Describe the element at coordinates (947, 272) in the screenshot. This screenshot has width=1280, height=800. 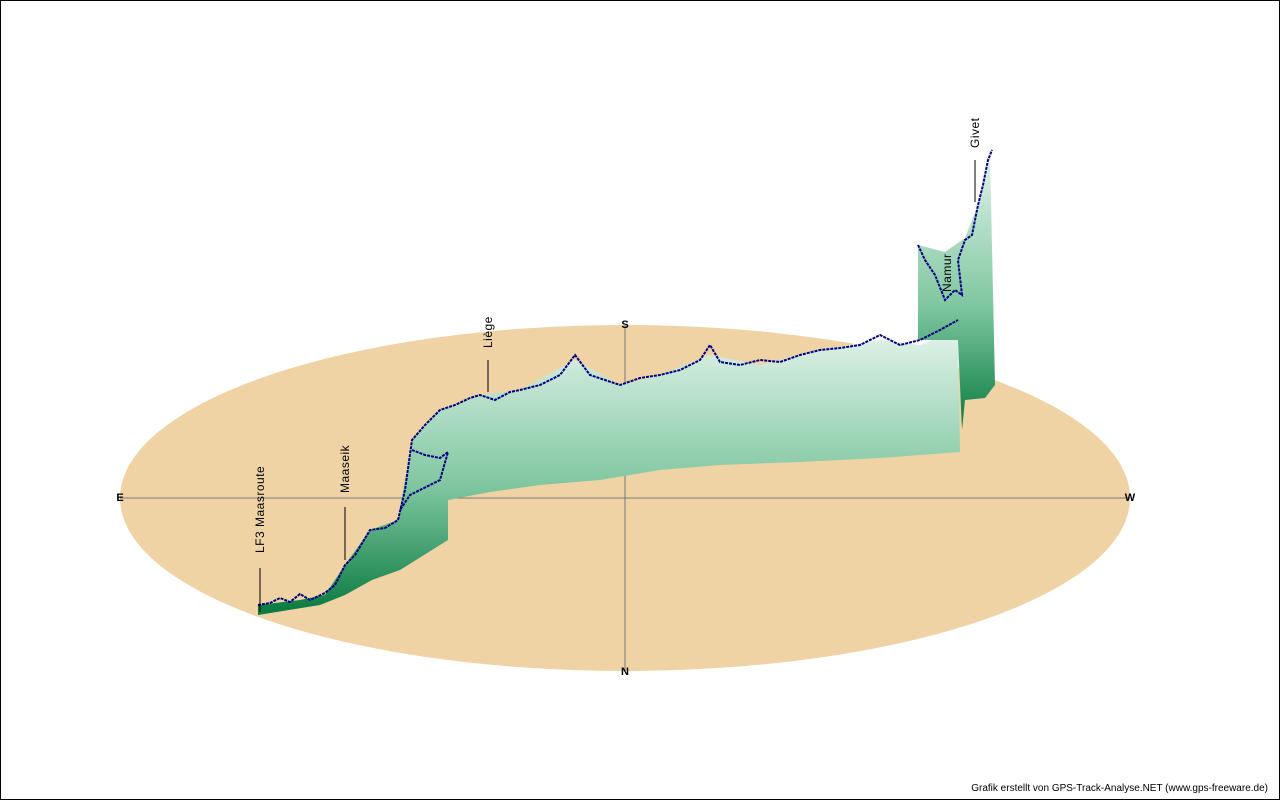
I see `place-label: Namur` at that location.